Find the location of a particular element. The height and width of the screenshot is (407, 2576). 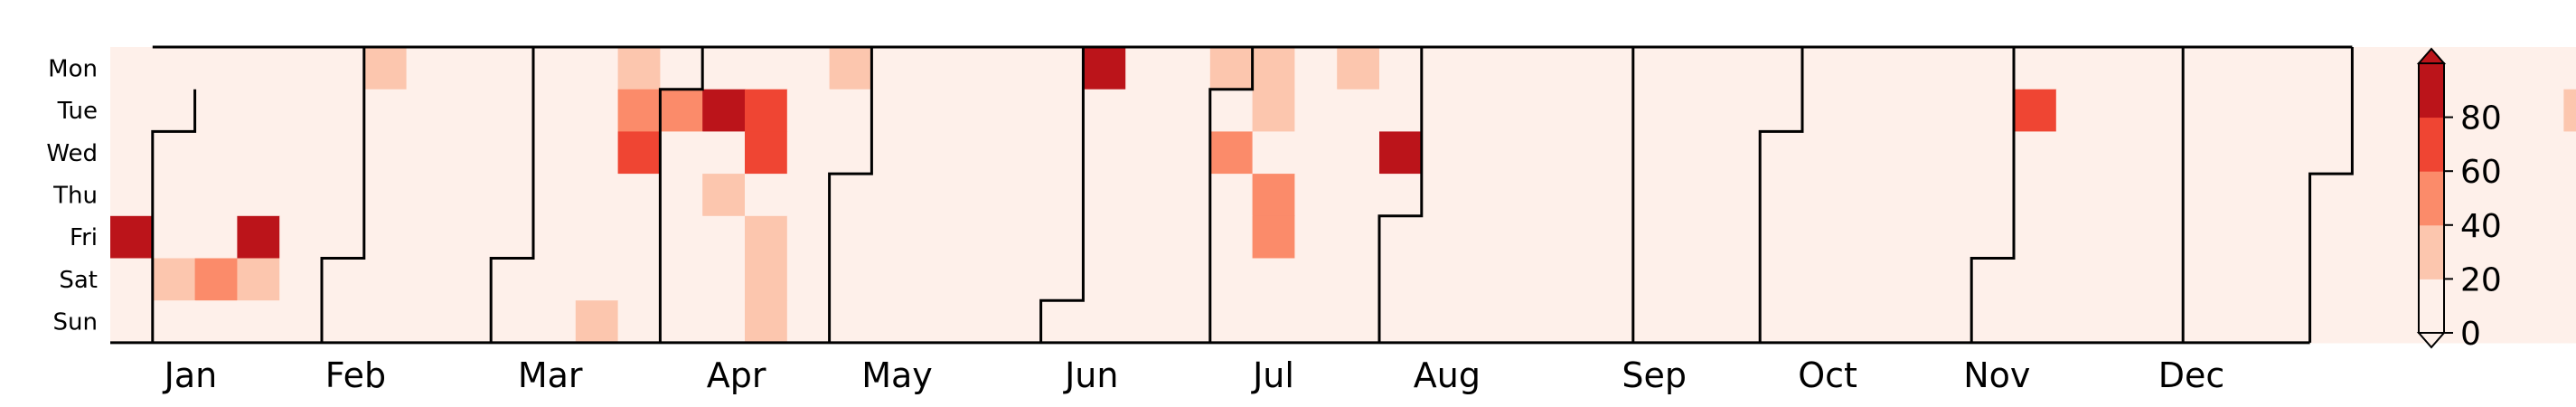

month-label: Feb is located at coordinates (355, 375).